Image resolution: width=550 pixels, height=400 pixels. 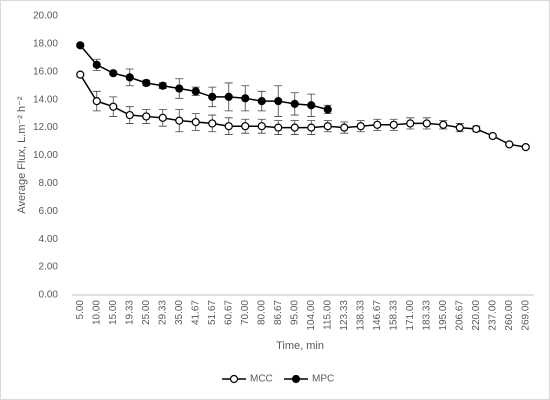 I want to click on x-tick-label: 15.00, so click(x=113, y=312).